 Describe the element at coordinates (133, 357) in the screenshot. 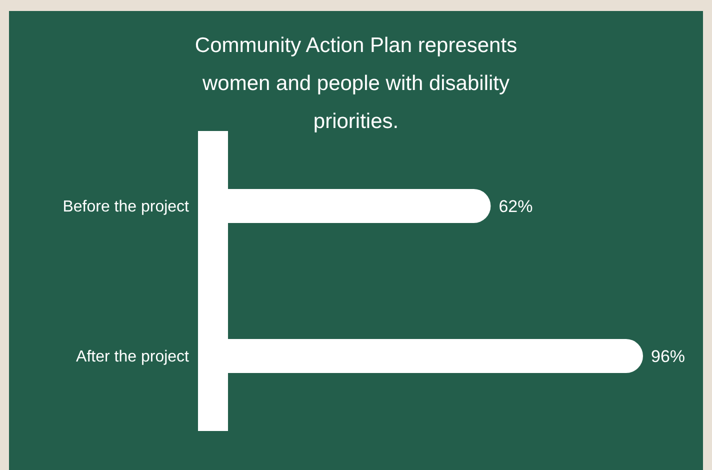

I see `y-tick-label: After the project` at that location.